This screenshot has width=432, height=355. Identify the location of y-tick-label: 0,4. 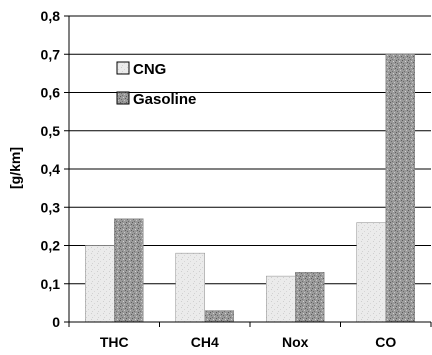
(51, 169).